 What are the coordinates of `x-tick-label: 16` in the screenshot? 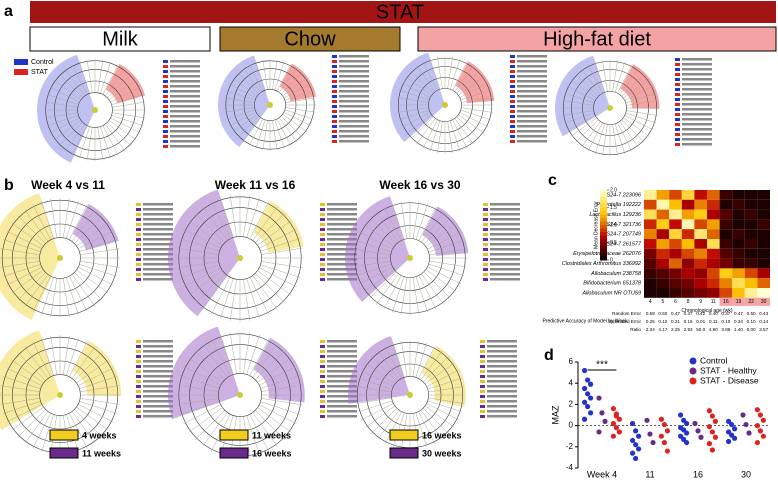 It's located at (726, 302).